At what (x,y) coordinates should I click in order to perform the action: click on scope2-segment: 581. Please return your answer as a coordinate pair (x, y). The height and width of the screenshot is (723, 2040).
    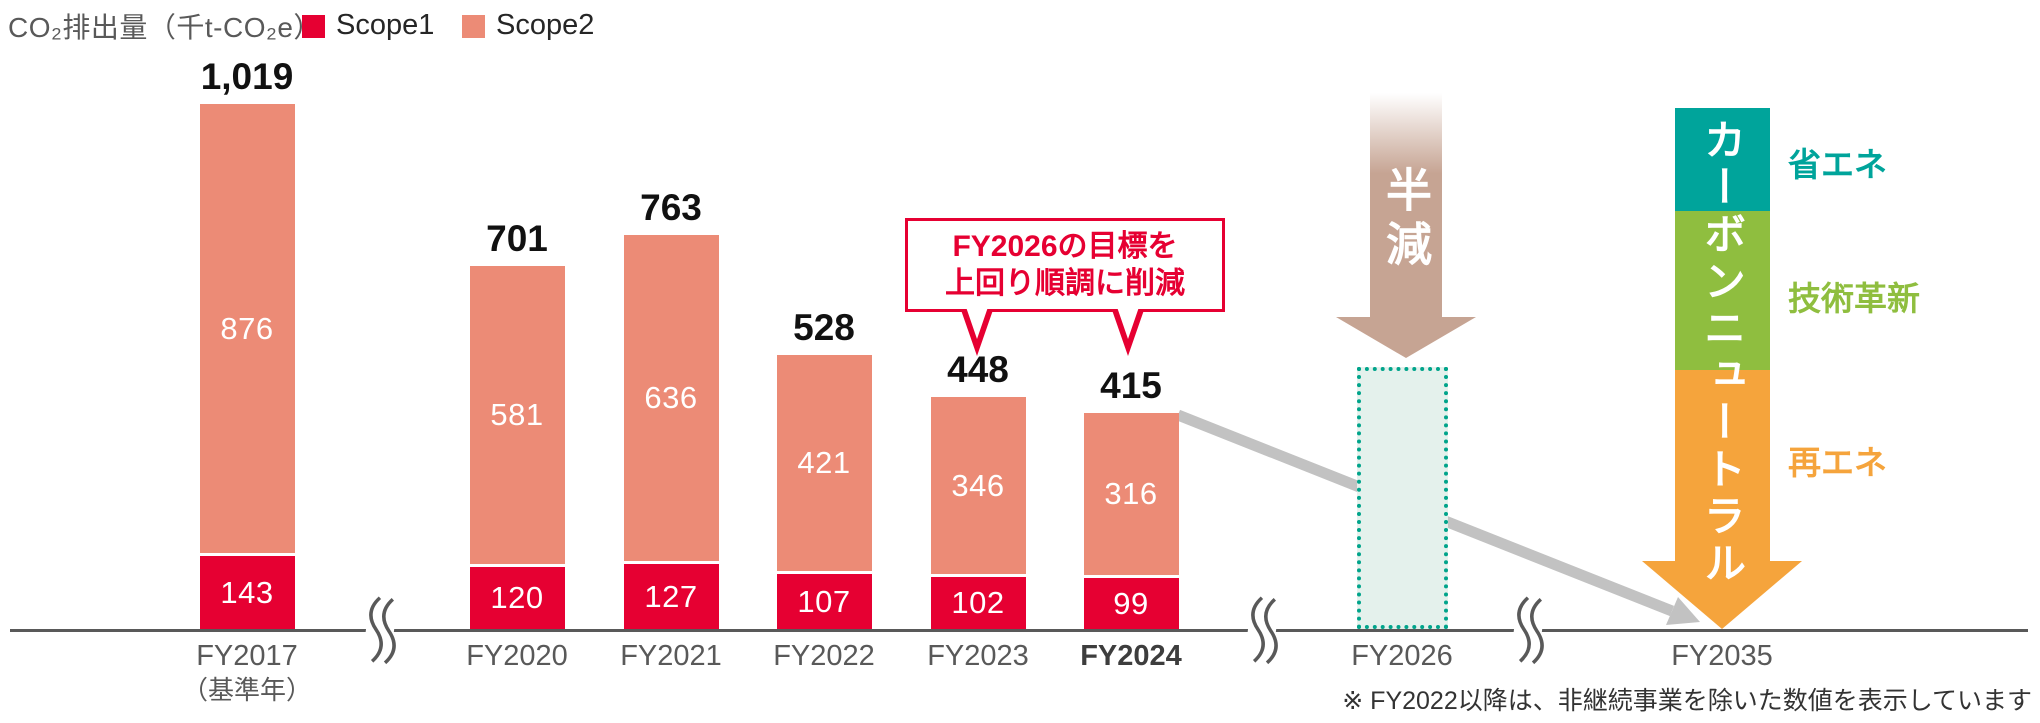
    Looking at the image, I should click on (517, 415).